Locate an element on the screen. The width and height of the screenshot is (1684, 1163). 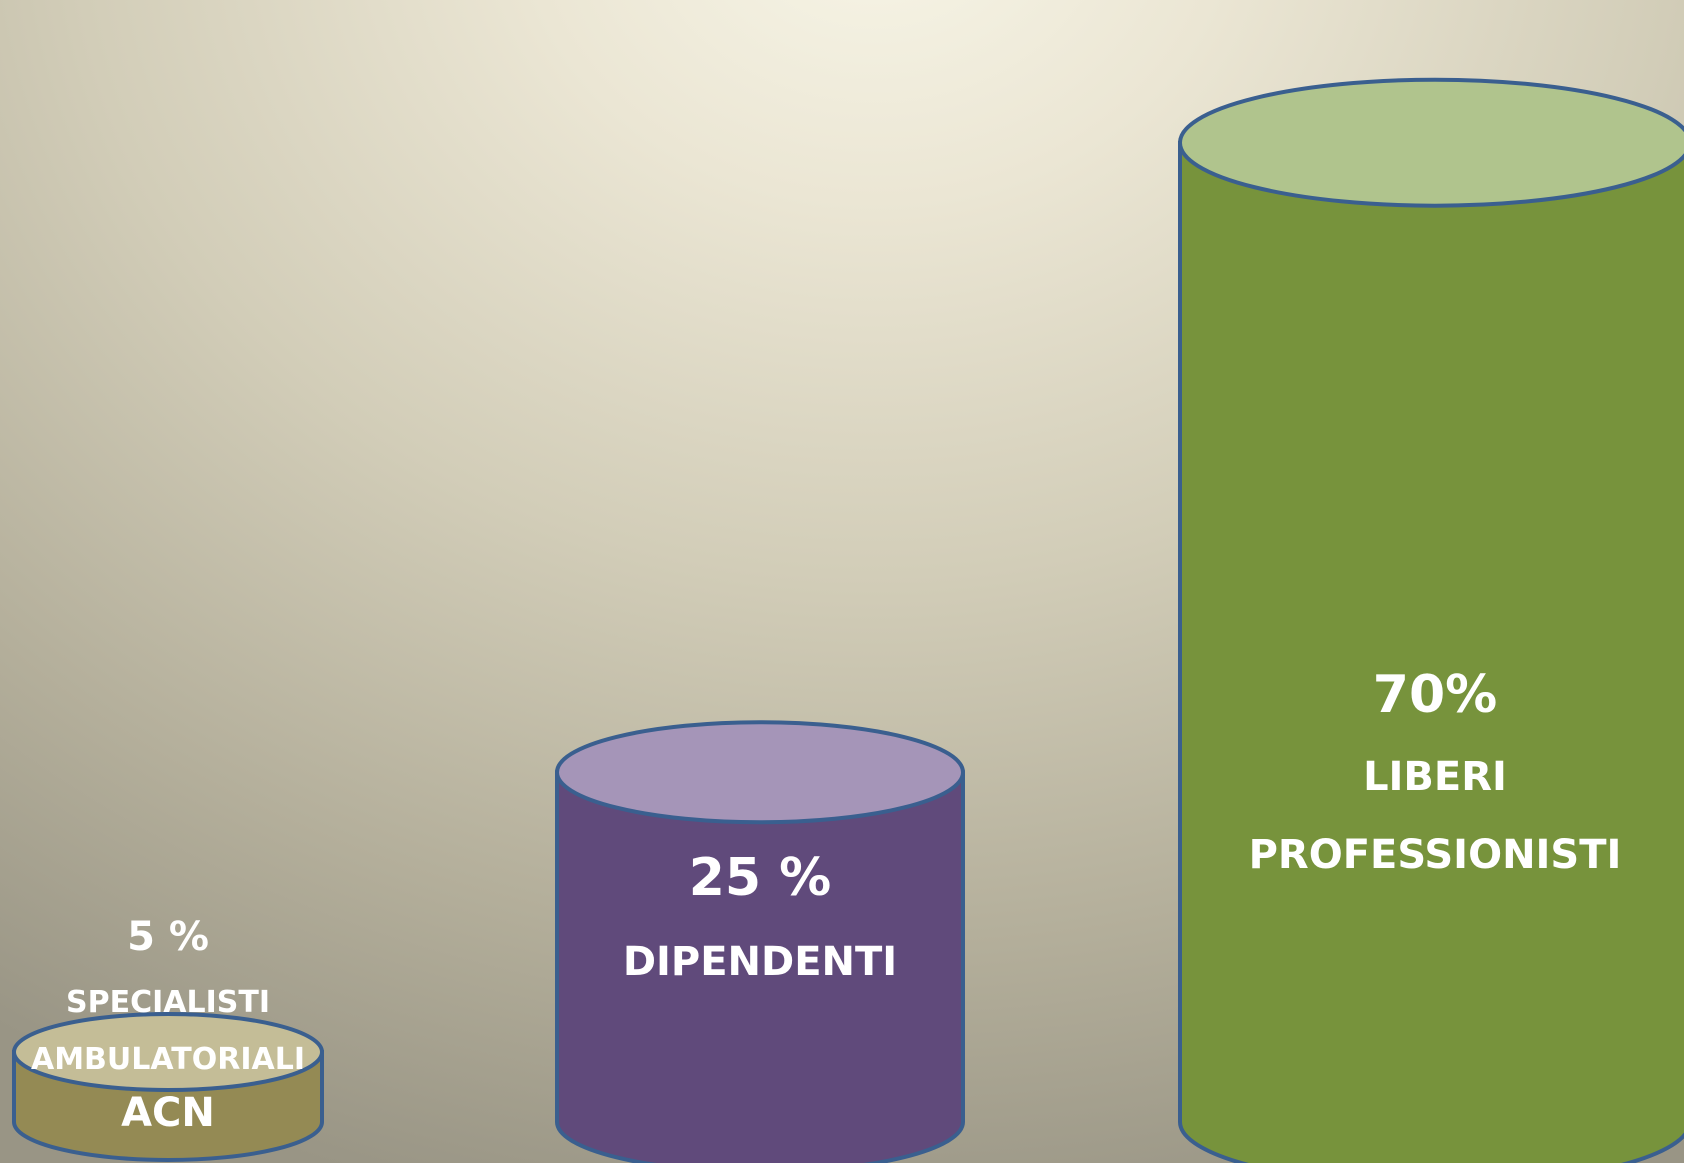
bar-category-label: DIPENDENTI is located at coordinates (760, 962).